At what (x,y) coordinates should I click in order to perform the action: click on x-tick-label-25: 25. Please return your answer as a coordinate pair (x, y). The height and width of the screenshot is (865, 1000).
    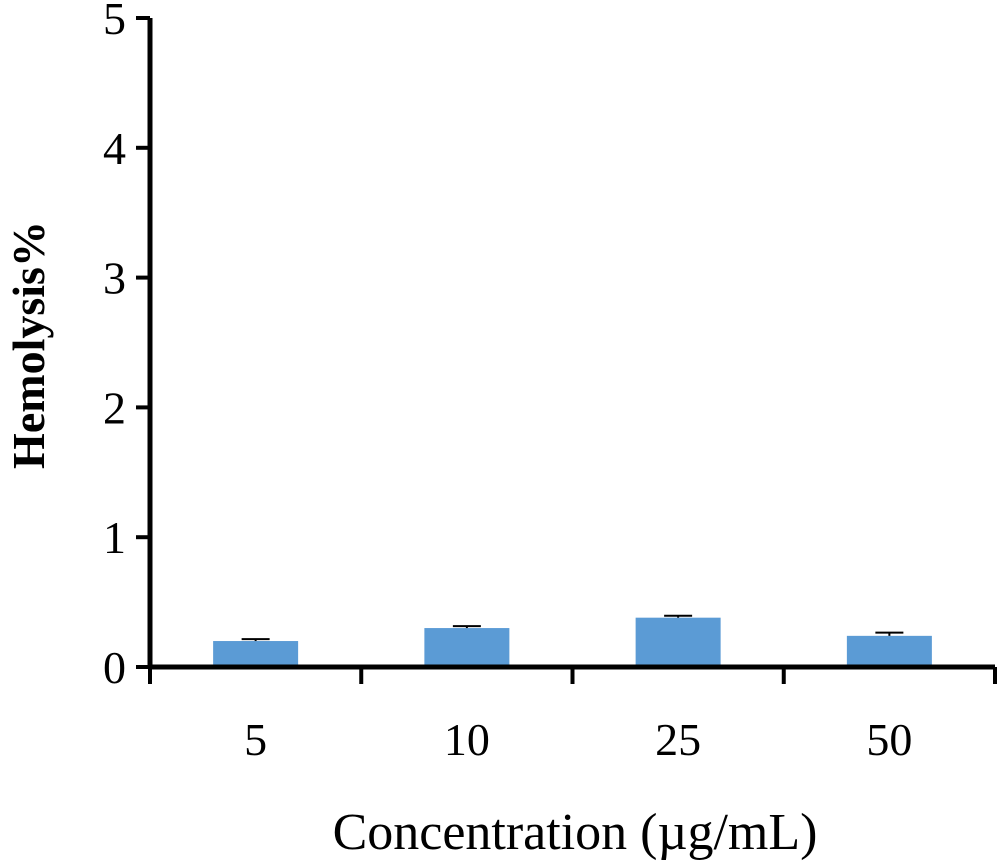
    Looking at the image, I should click on (678, 739).